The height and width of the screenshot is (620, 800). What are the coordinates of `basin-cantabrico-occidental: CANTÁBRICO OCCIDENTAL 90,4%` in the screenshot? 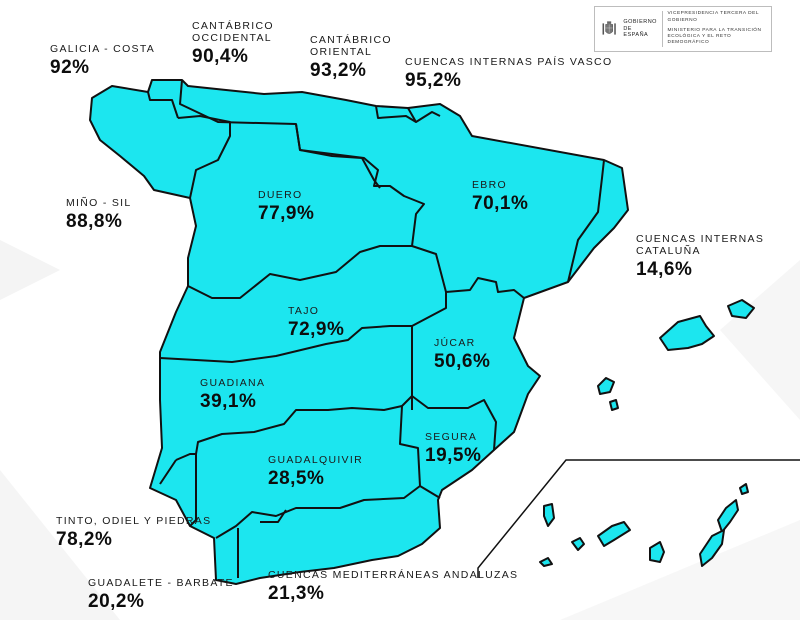 It's located at (233, 43).